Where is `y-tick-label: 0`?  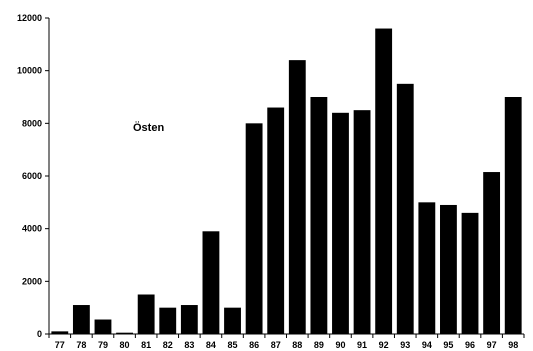
y-tick-label: 0 is located at coordinates (39, 334).